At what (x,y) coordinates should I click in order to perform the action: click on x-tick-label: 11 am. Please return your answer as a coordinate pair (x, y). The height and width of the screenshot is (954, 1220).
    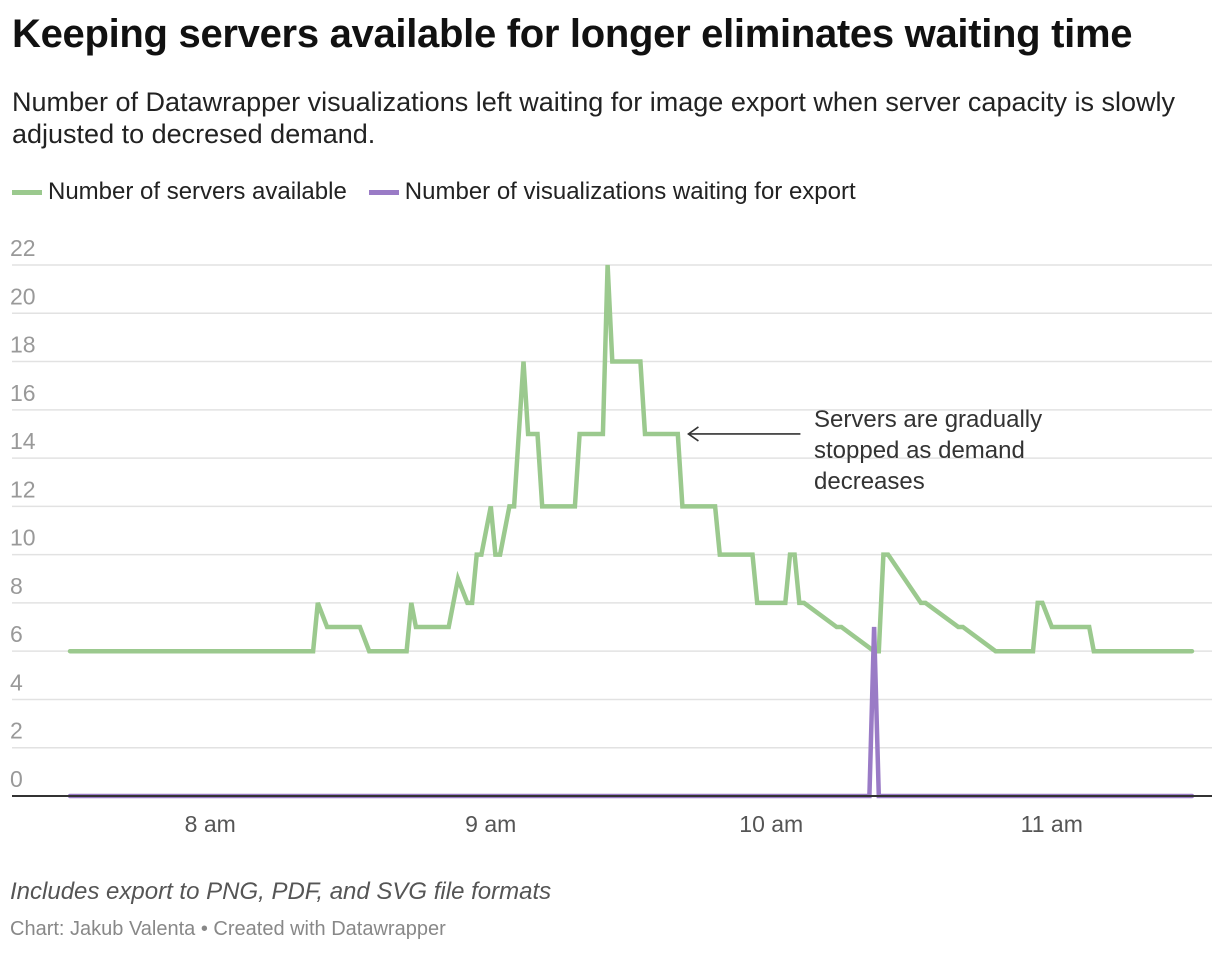
    Looking at the image, I should click on (1052, 824).